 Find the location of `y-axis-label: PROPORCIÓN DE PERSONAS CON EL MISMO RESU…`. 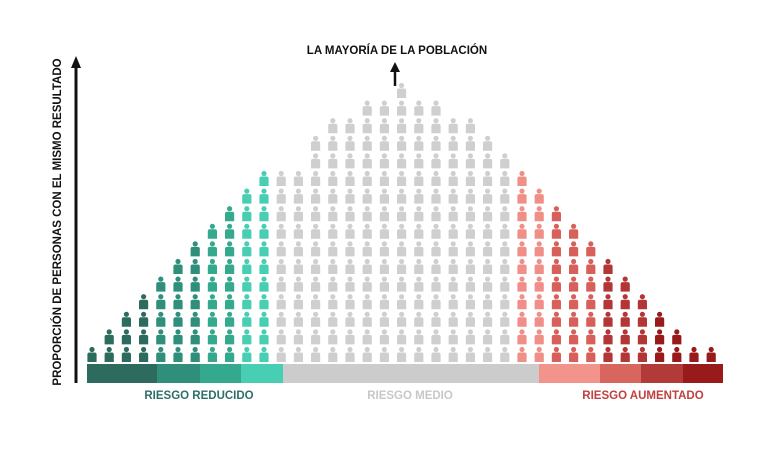

y-axis-label: PROPORCIÓN DE PERSONAS CON EL MISMO RESU… is located at coordinates (57, 221).